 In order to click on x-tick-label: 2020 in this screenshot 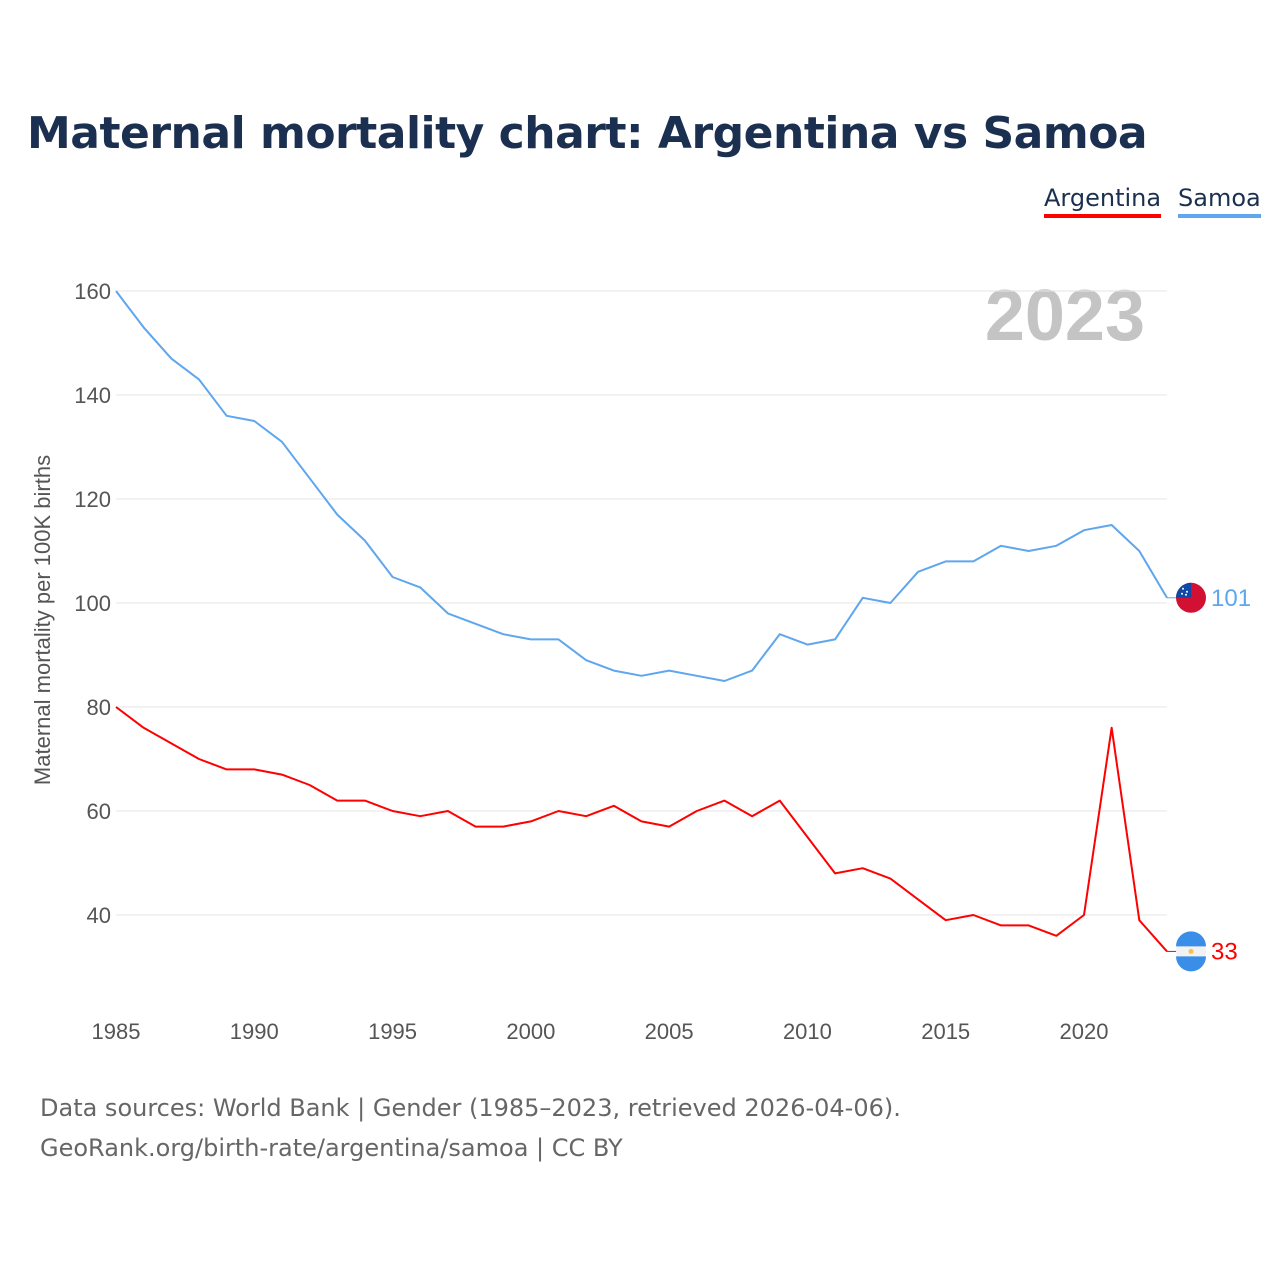, I will do `click(1084, 1031)`.